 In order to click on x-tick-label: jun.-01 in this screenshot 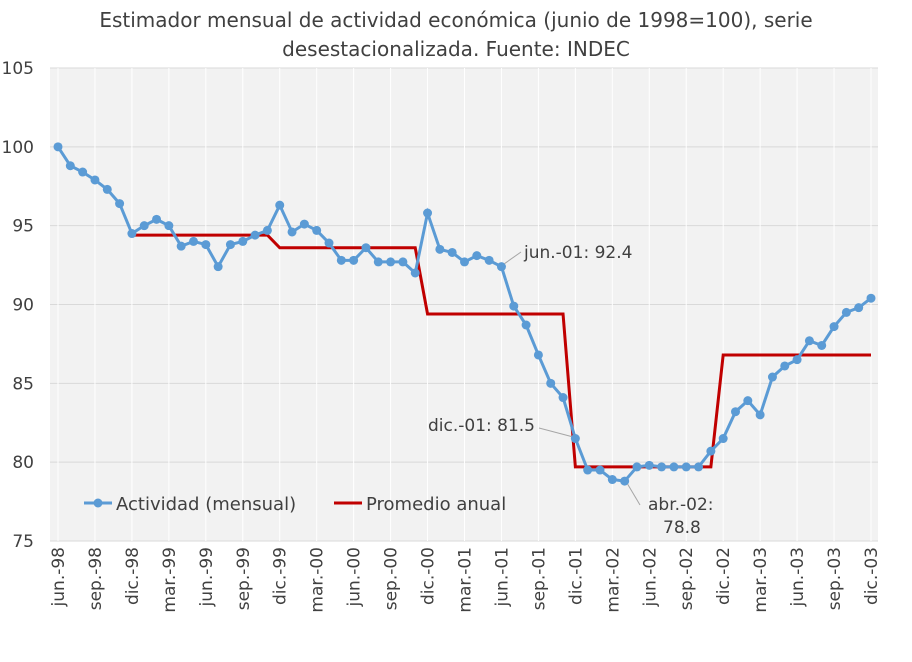, I will do `click(502, 577)`.